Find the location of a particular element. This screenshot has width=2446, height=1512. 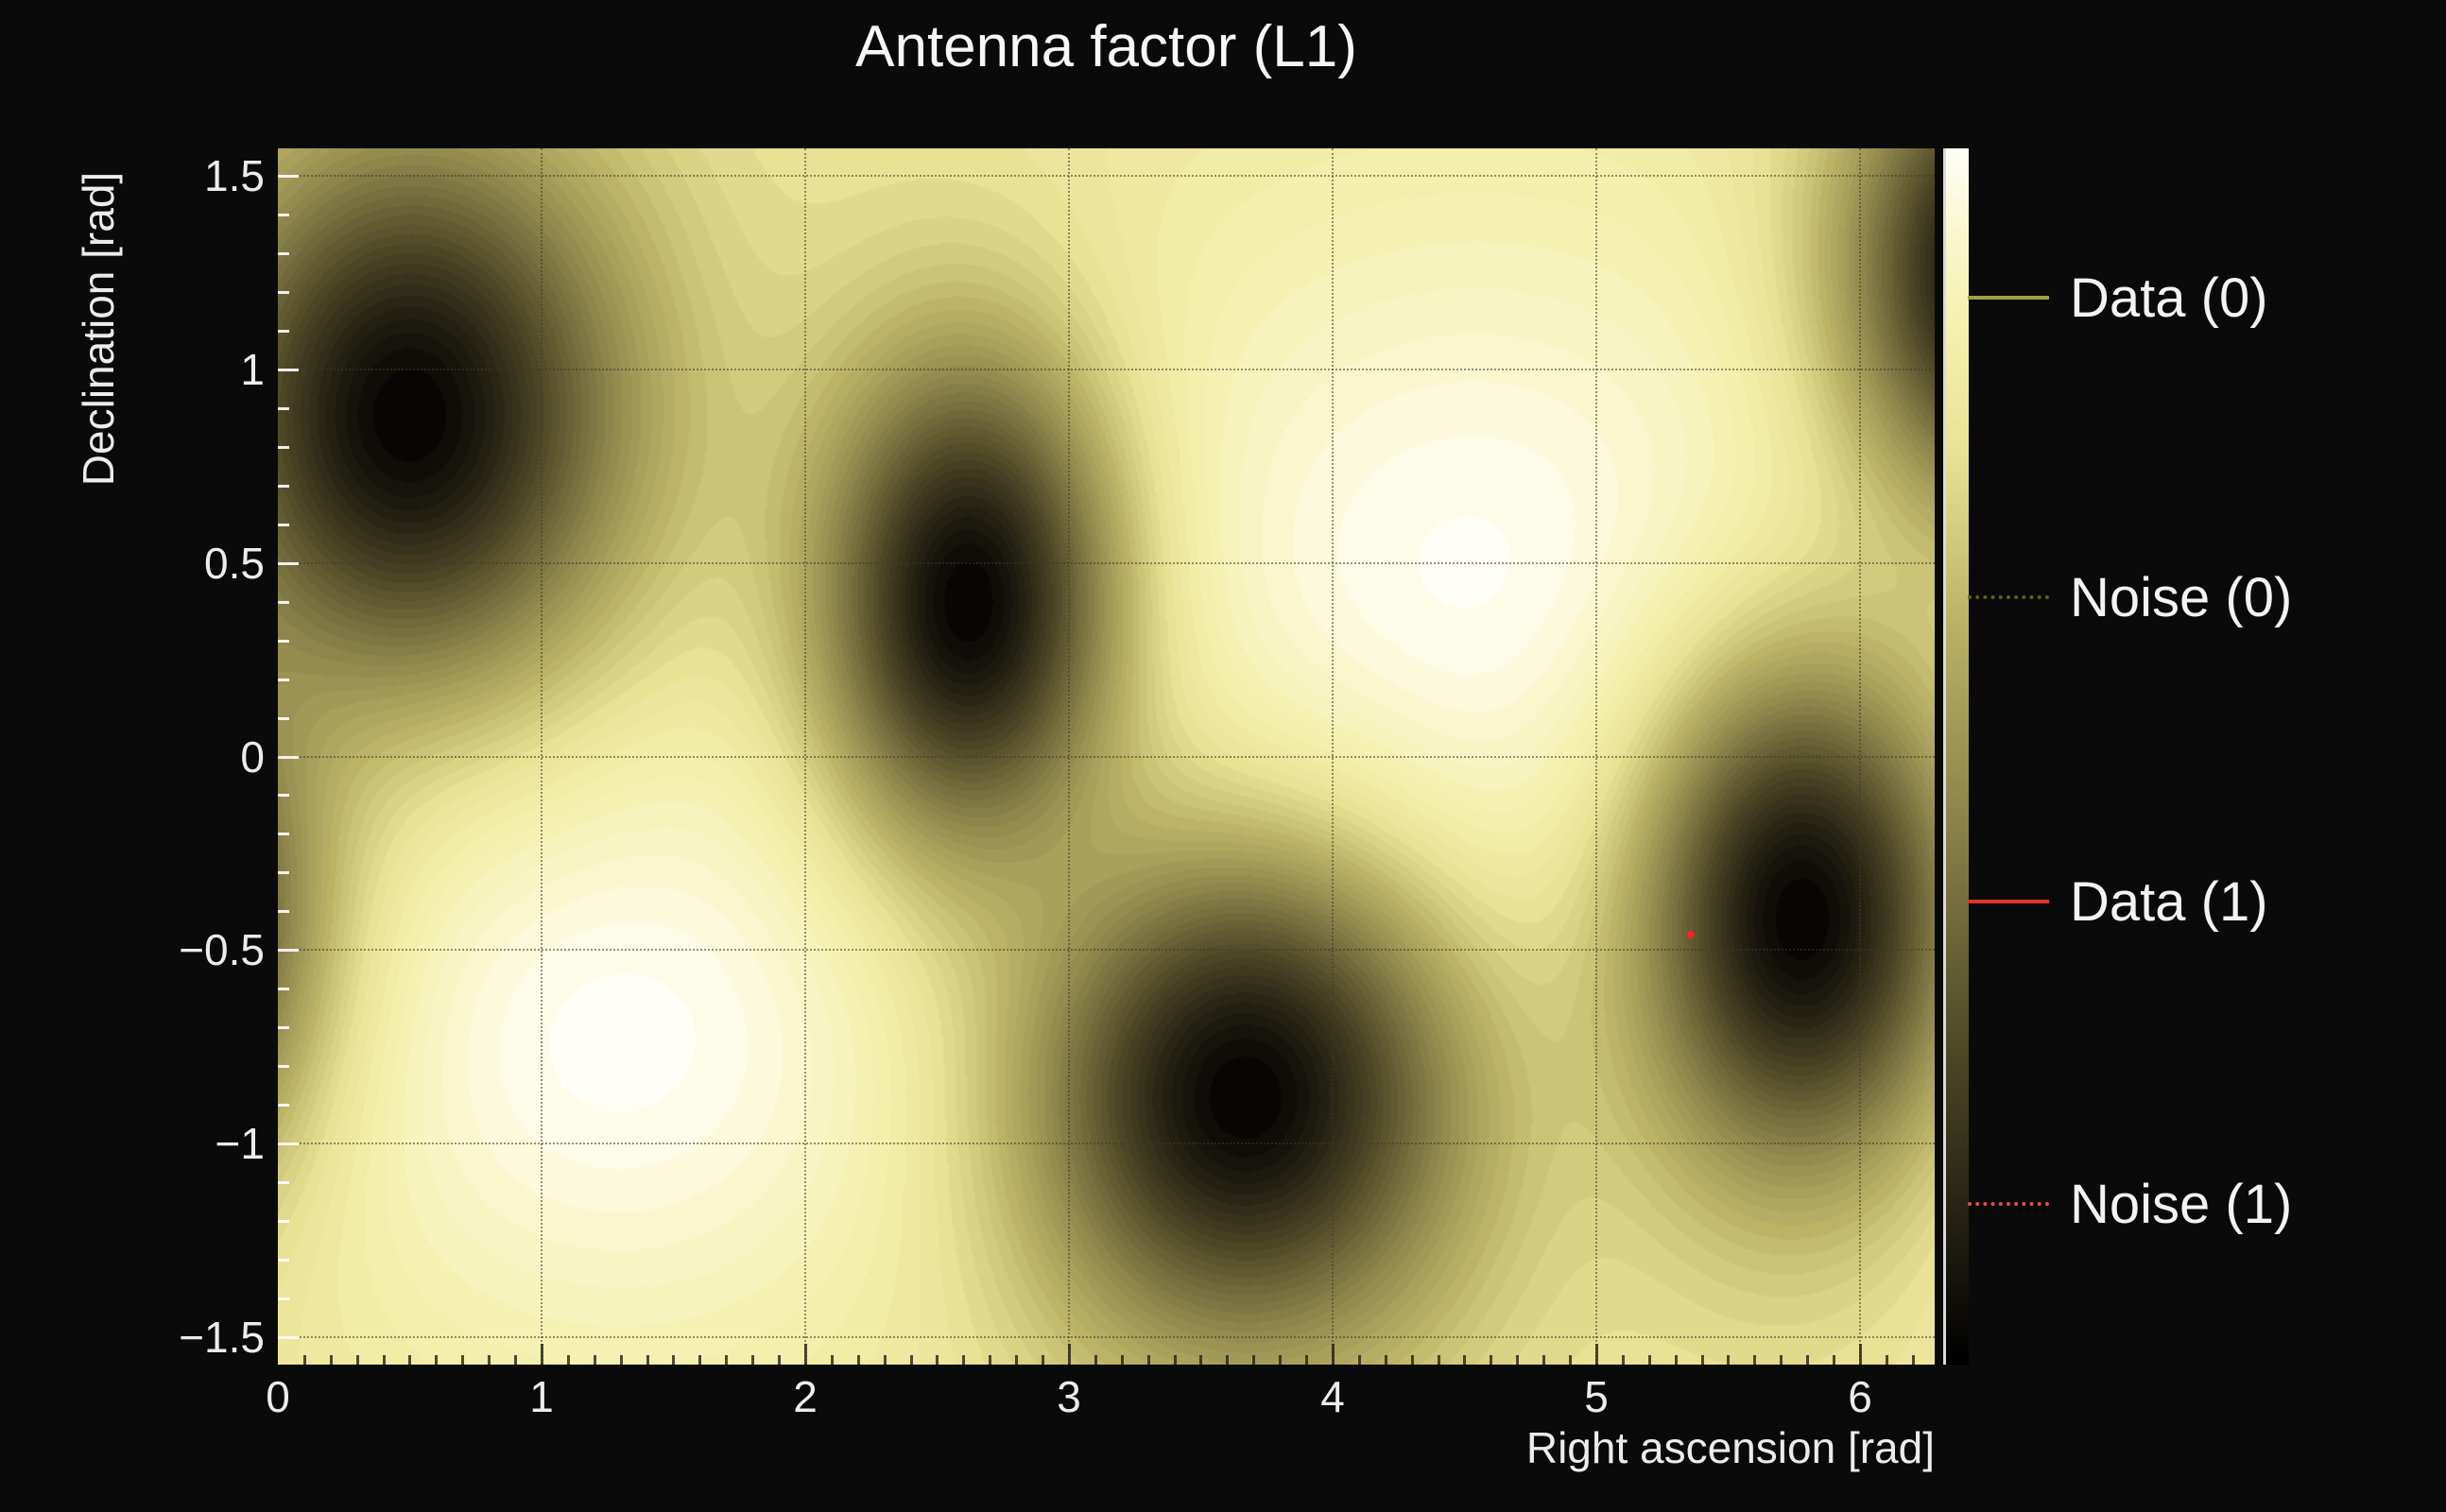

legend-label: Noise (1) is located at coordinates (2181, 1204).